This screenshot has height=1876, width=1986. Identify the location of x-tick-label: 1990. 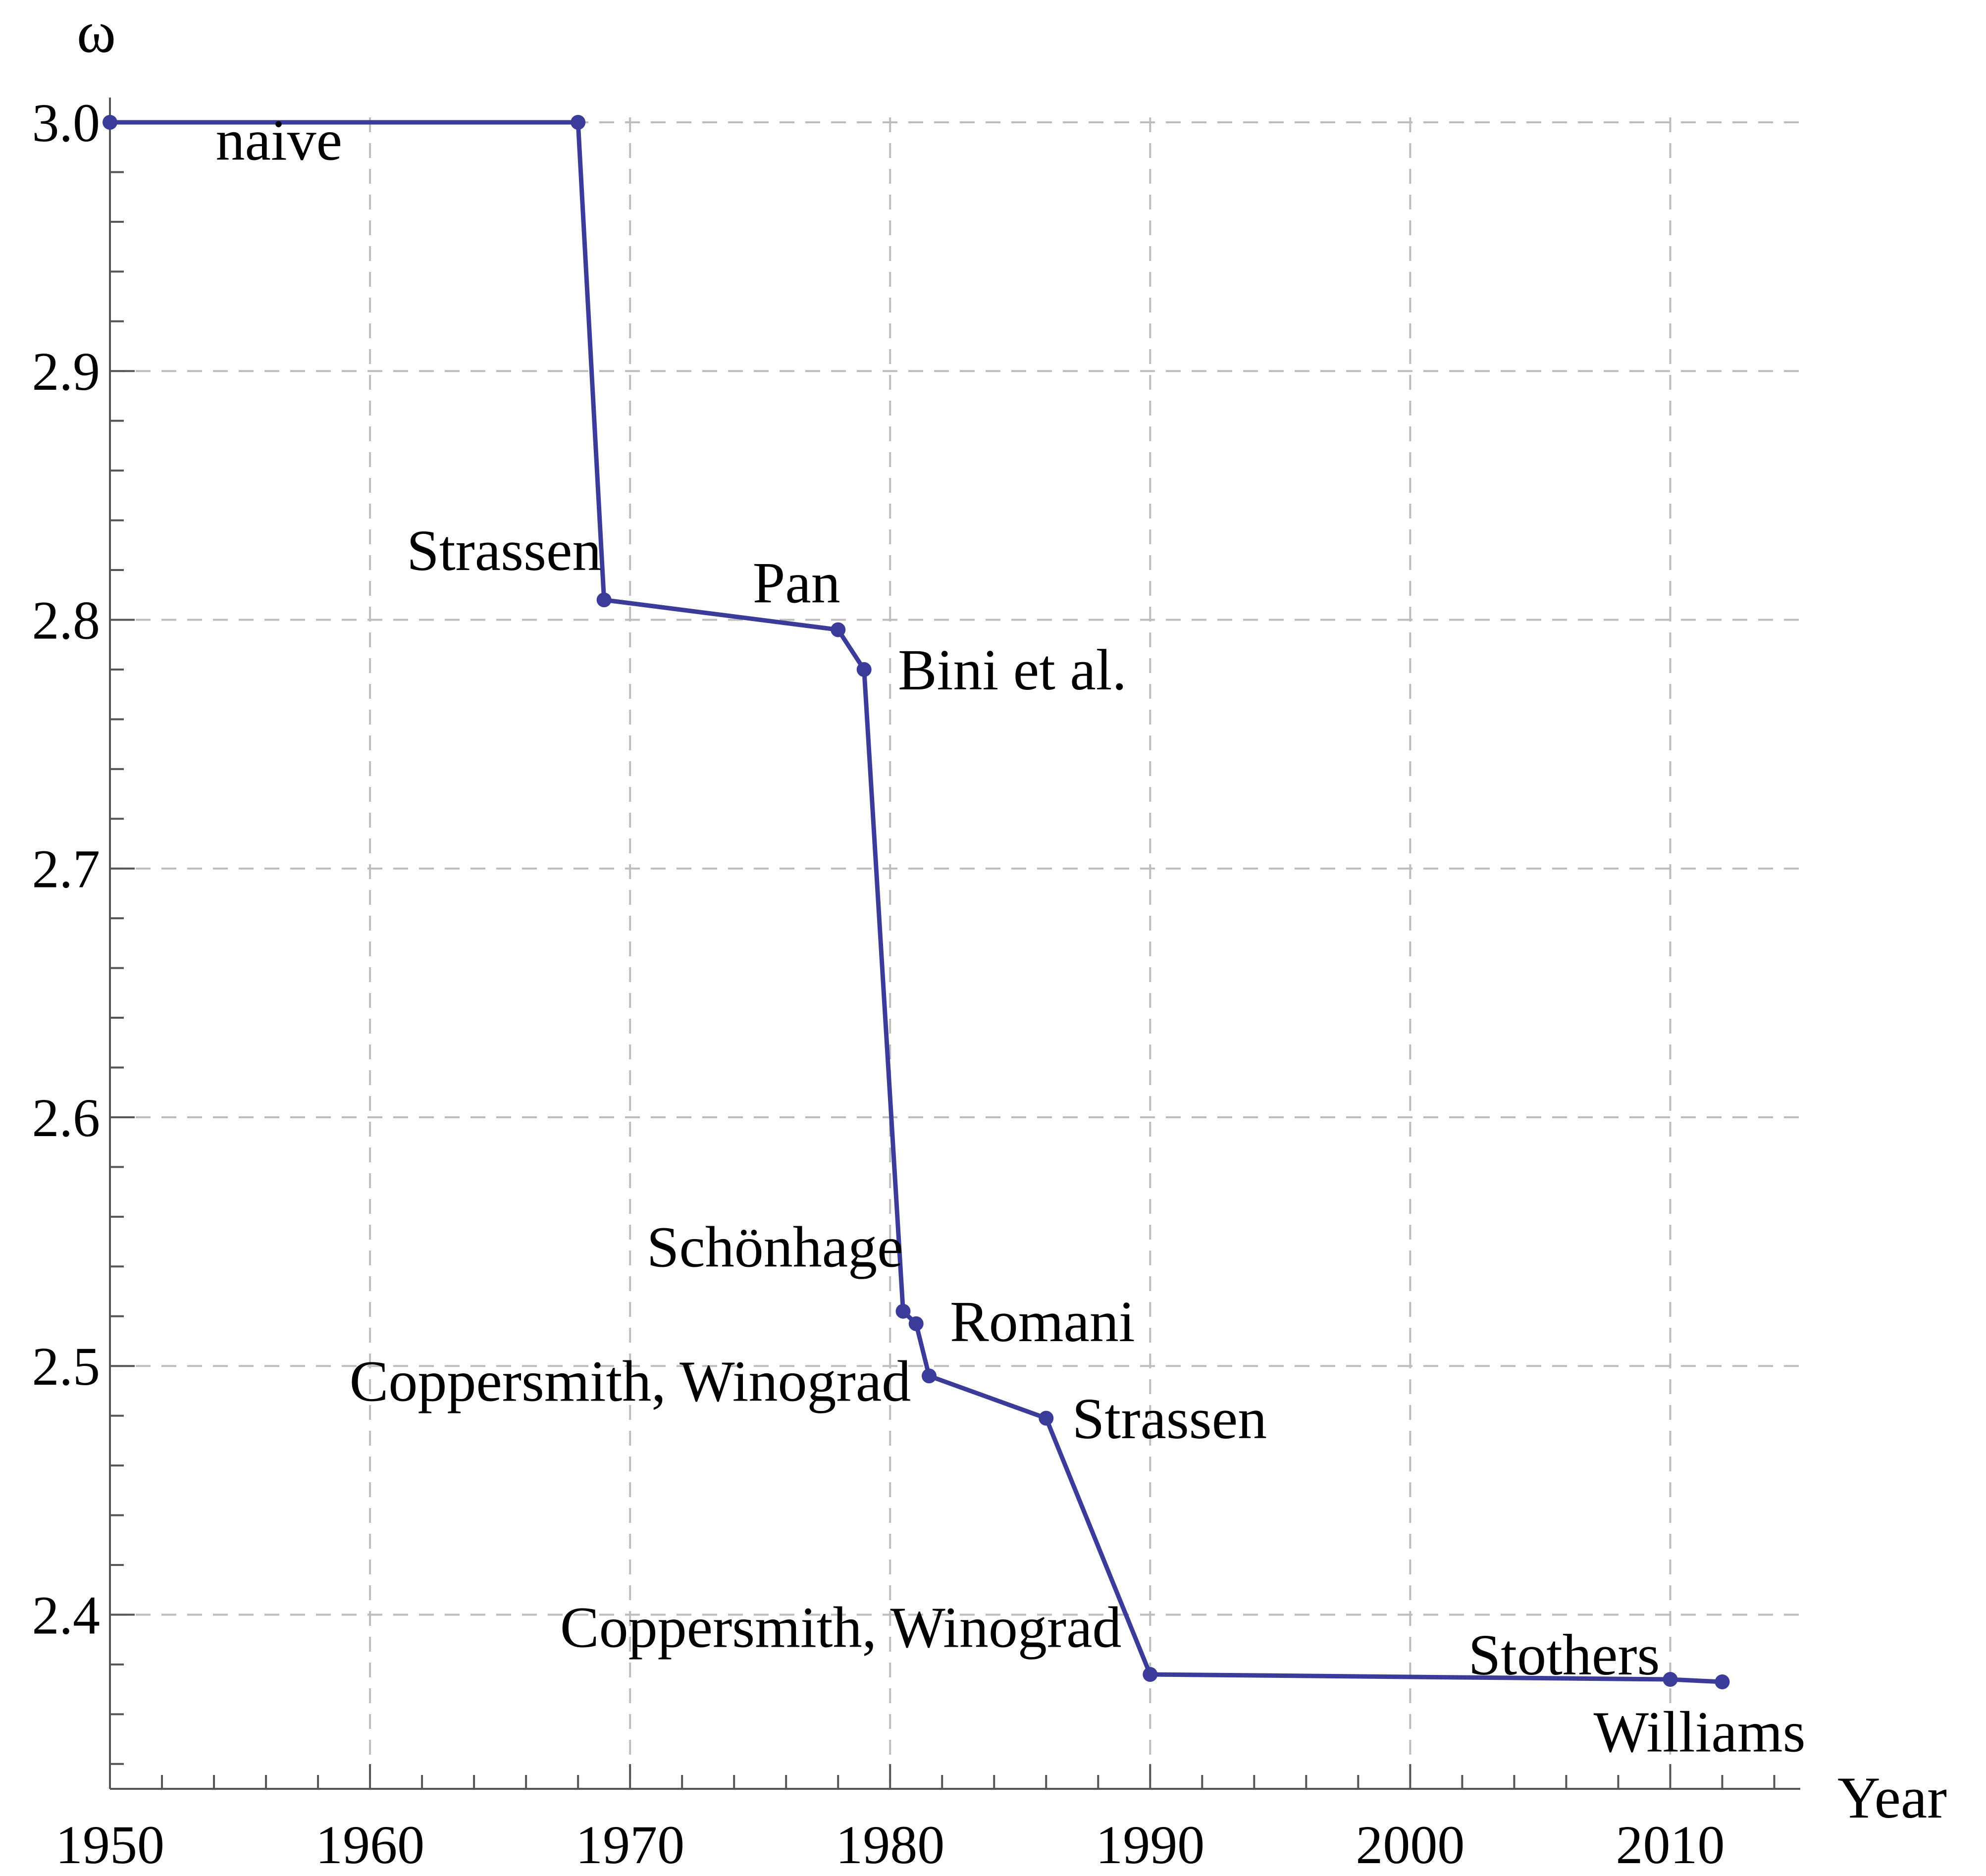
(1150, 1845).